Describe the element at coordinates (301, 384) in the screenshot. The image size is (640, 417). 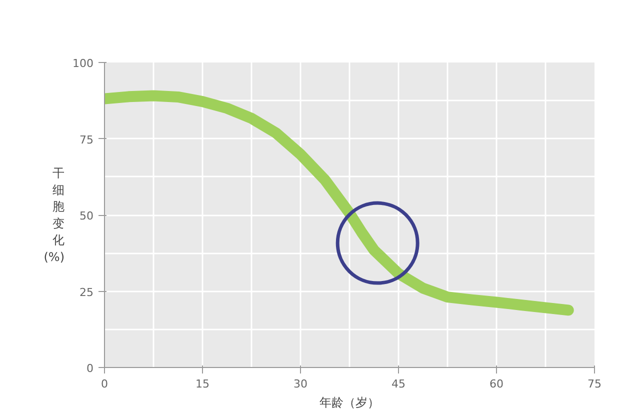
I see `x-tick-label: 30` at that location.